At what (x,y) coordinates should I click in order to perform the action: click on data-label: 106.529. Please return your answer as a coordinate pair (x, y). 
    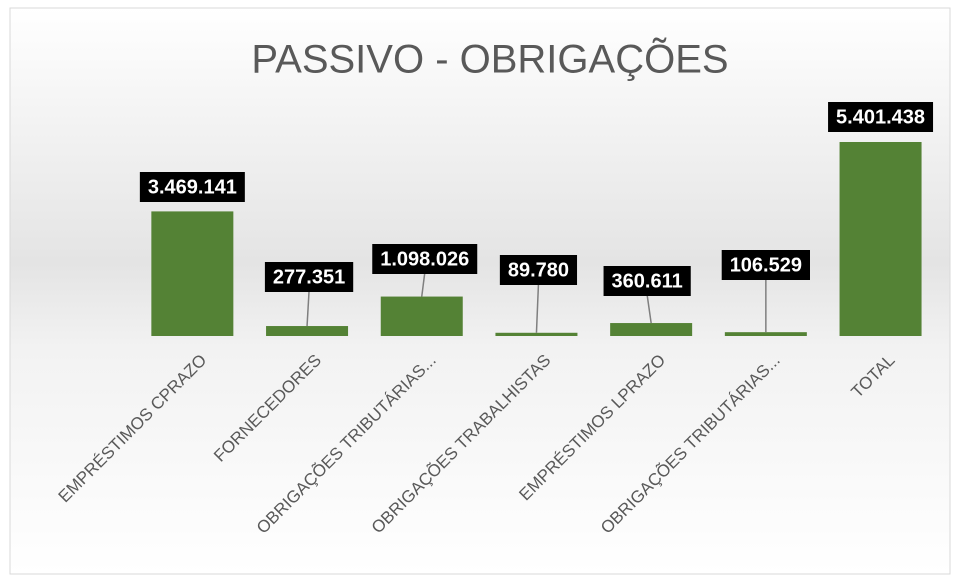
    Looking at the image, I should click on (766, 265).